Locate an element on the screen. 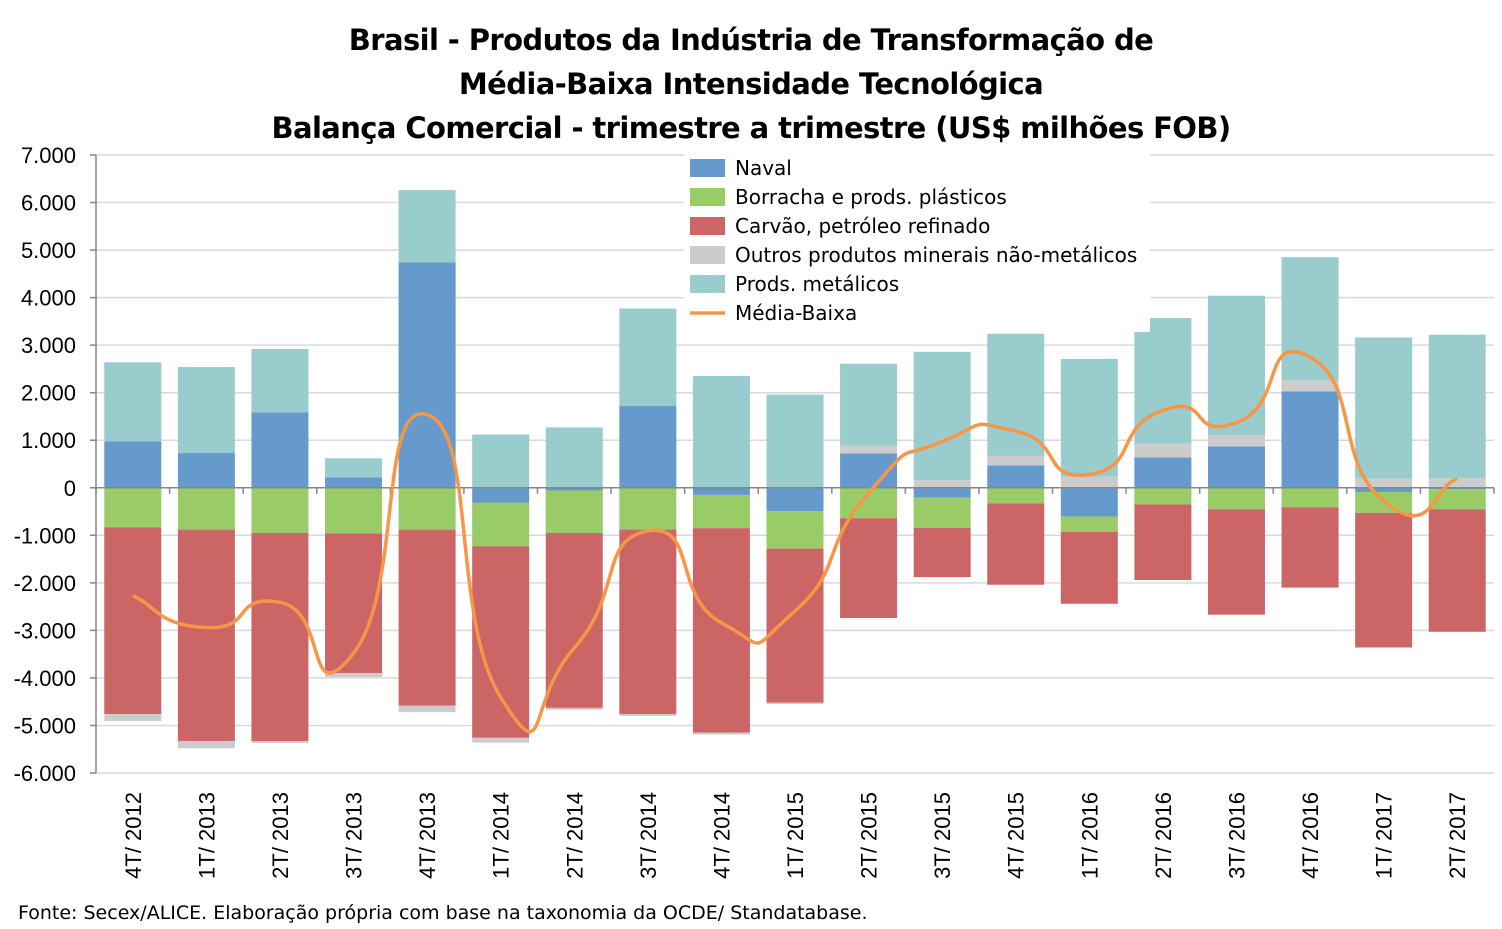 This screenshot has width=1502, height=929. x-tick-label: 1T/ 2015 is located at coordinates (795, 835).